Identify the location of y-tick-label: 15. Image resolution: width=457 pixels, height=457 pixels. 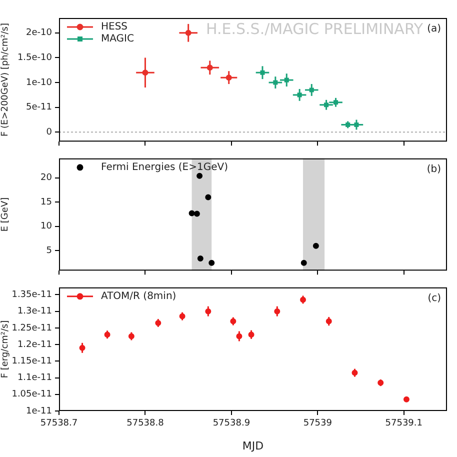
(46, 202).